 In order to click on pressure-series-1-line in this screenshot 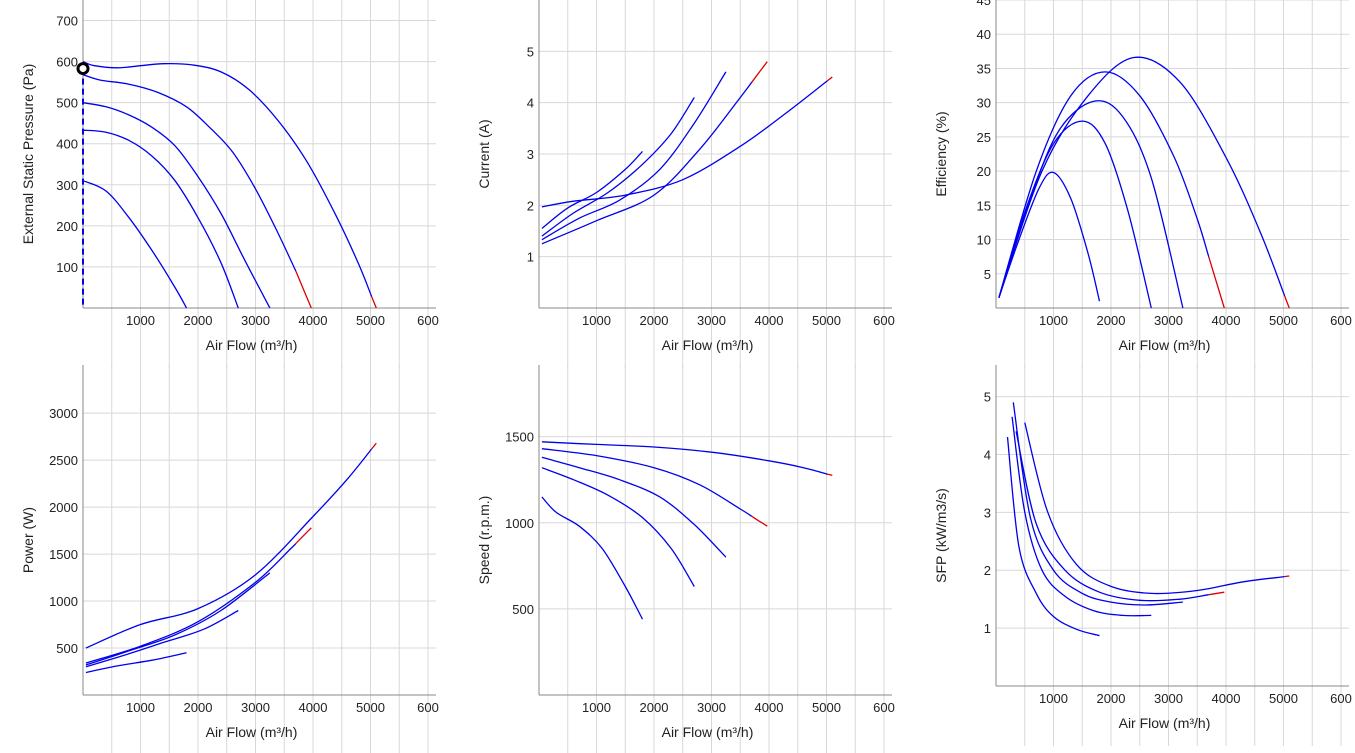, I will do `click(135, 244)`.